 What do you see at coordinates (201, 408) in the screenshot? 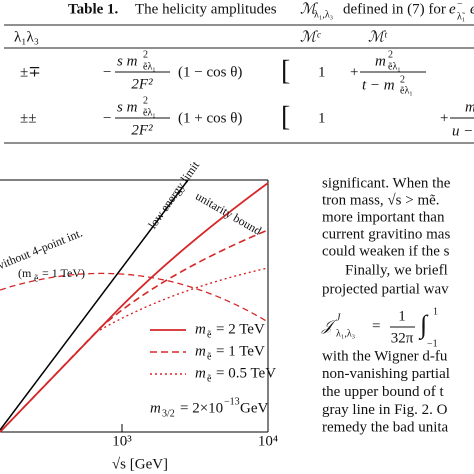
I see `mass-note: = 2×10` at bounding box center [201, 408].